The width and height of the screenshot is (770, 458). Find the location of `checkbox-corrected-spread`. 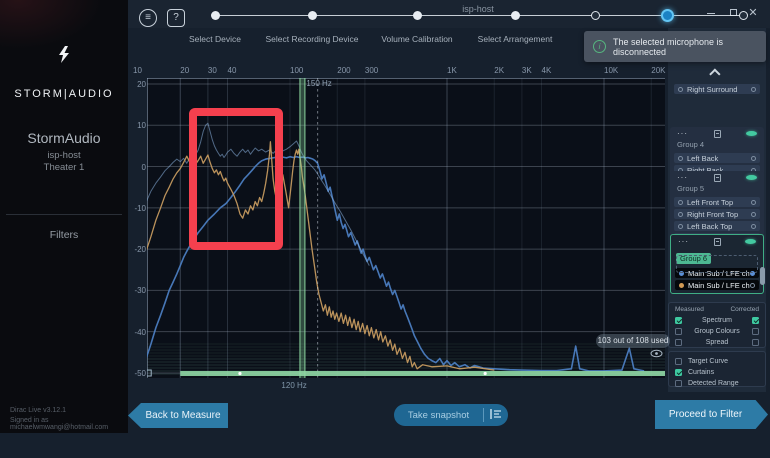

checkbox-corrected-spread is located at coordinates (755, 342).